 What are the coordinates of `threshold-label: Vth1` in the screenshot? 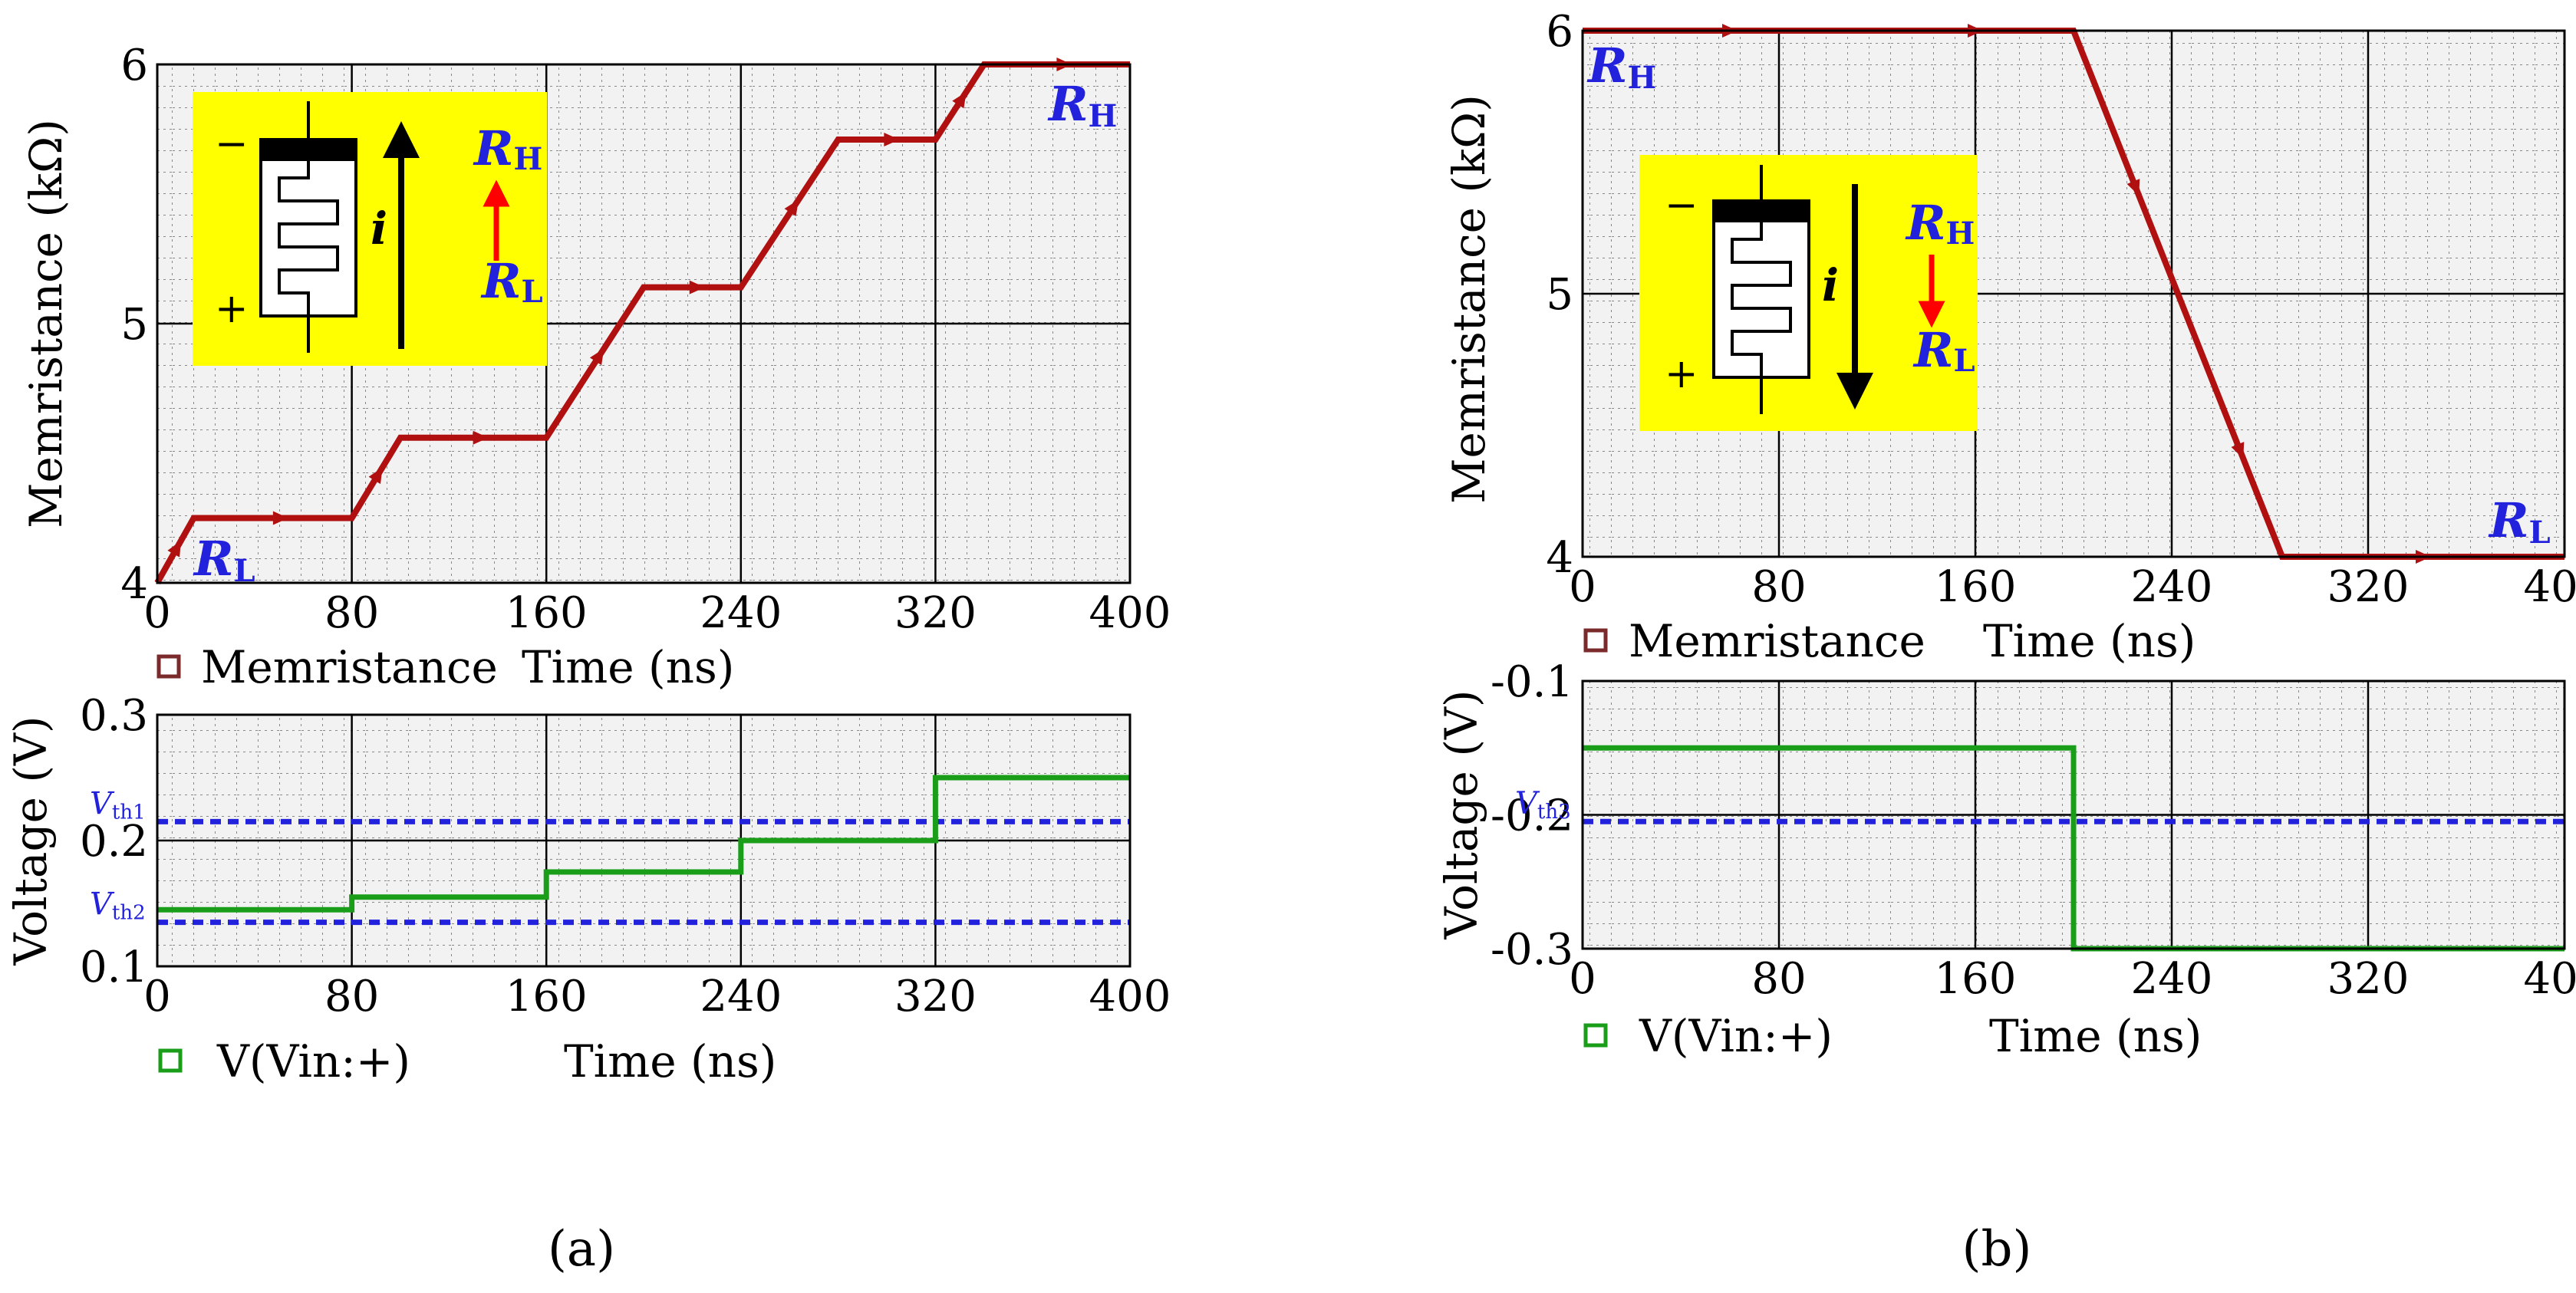 It's located at (118, 805).